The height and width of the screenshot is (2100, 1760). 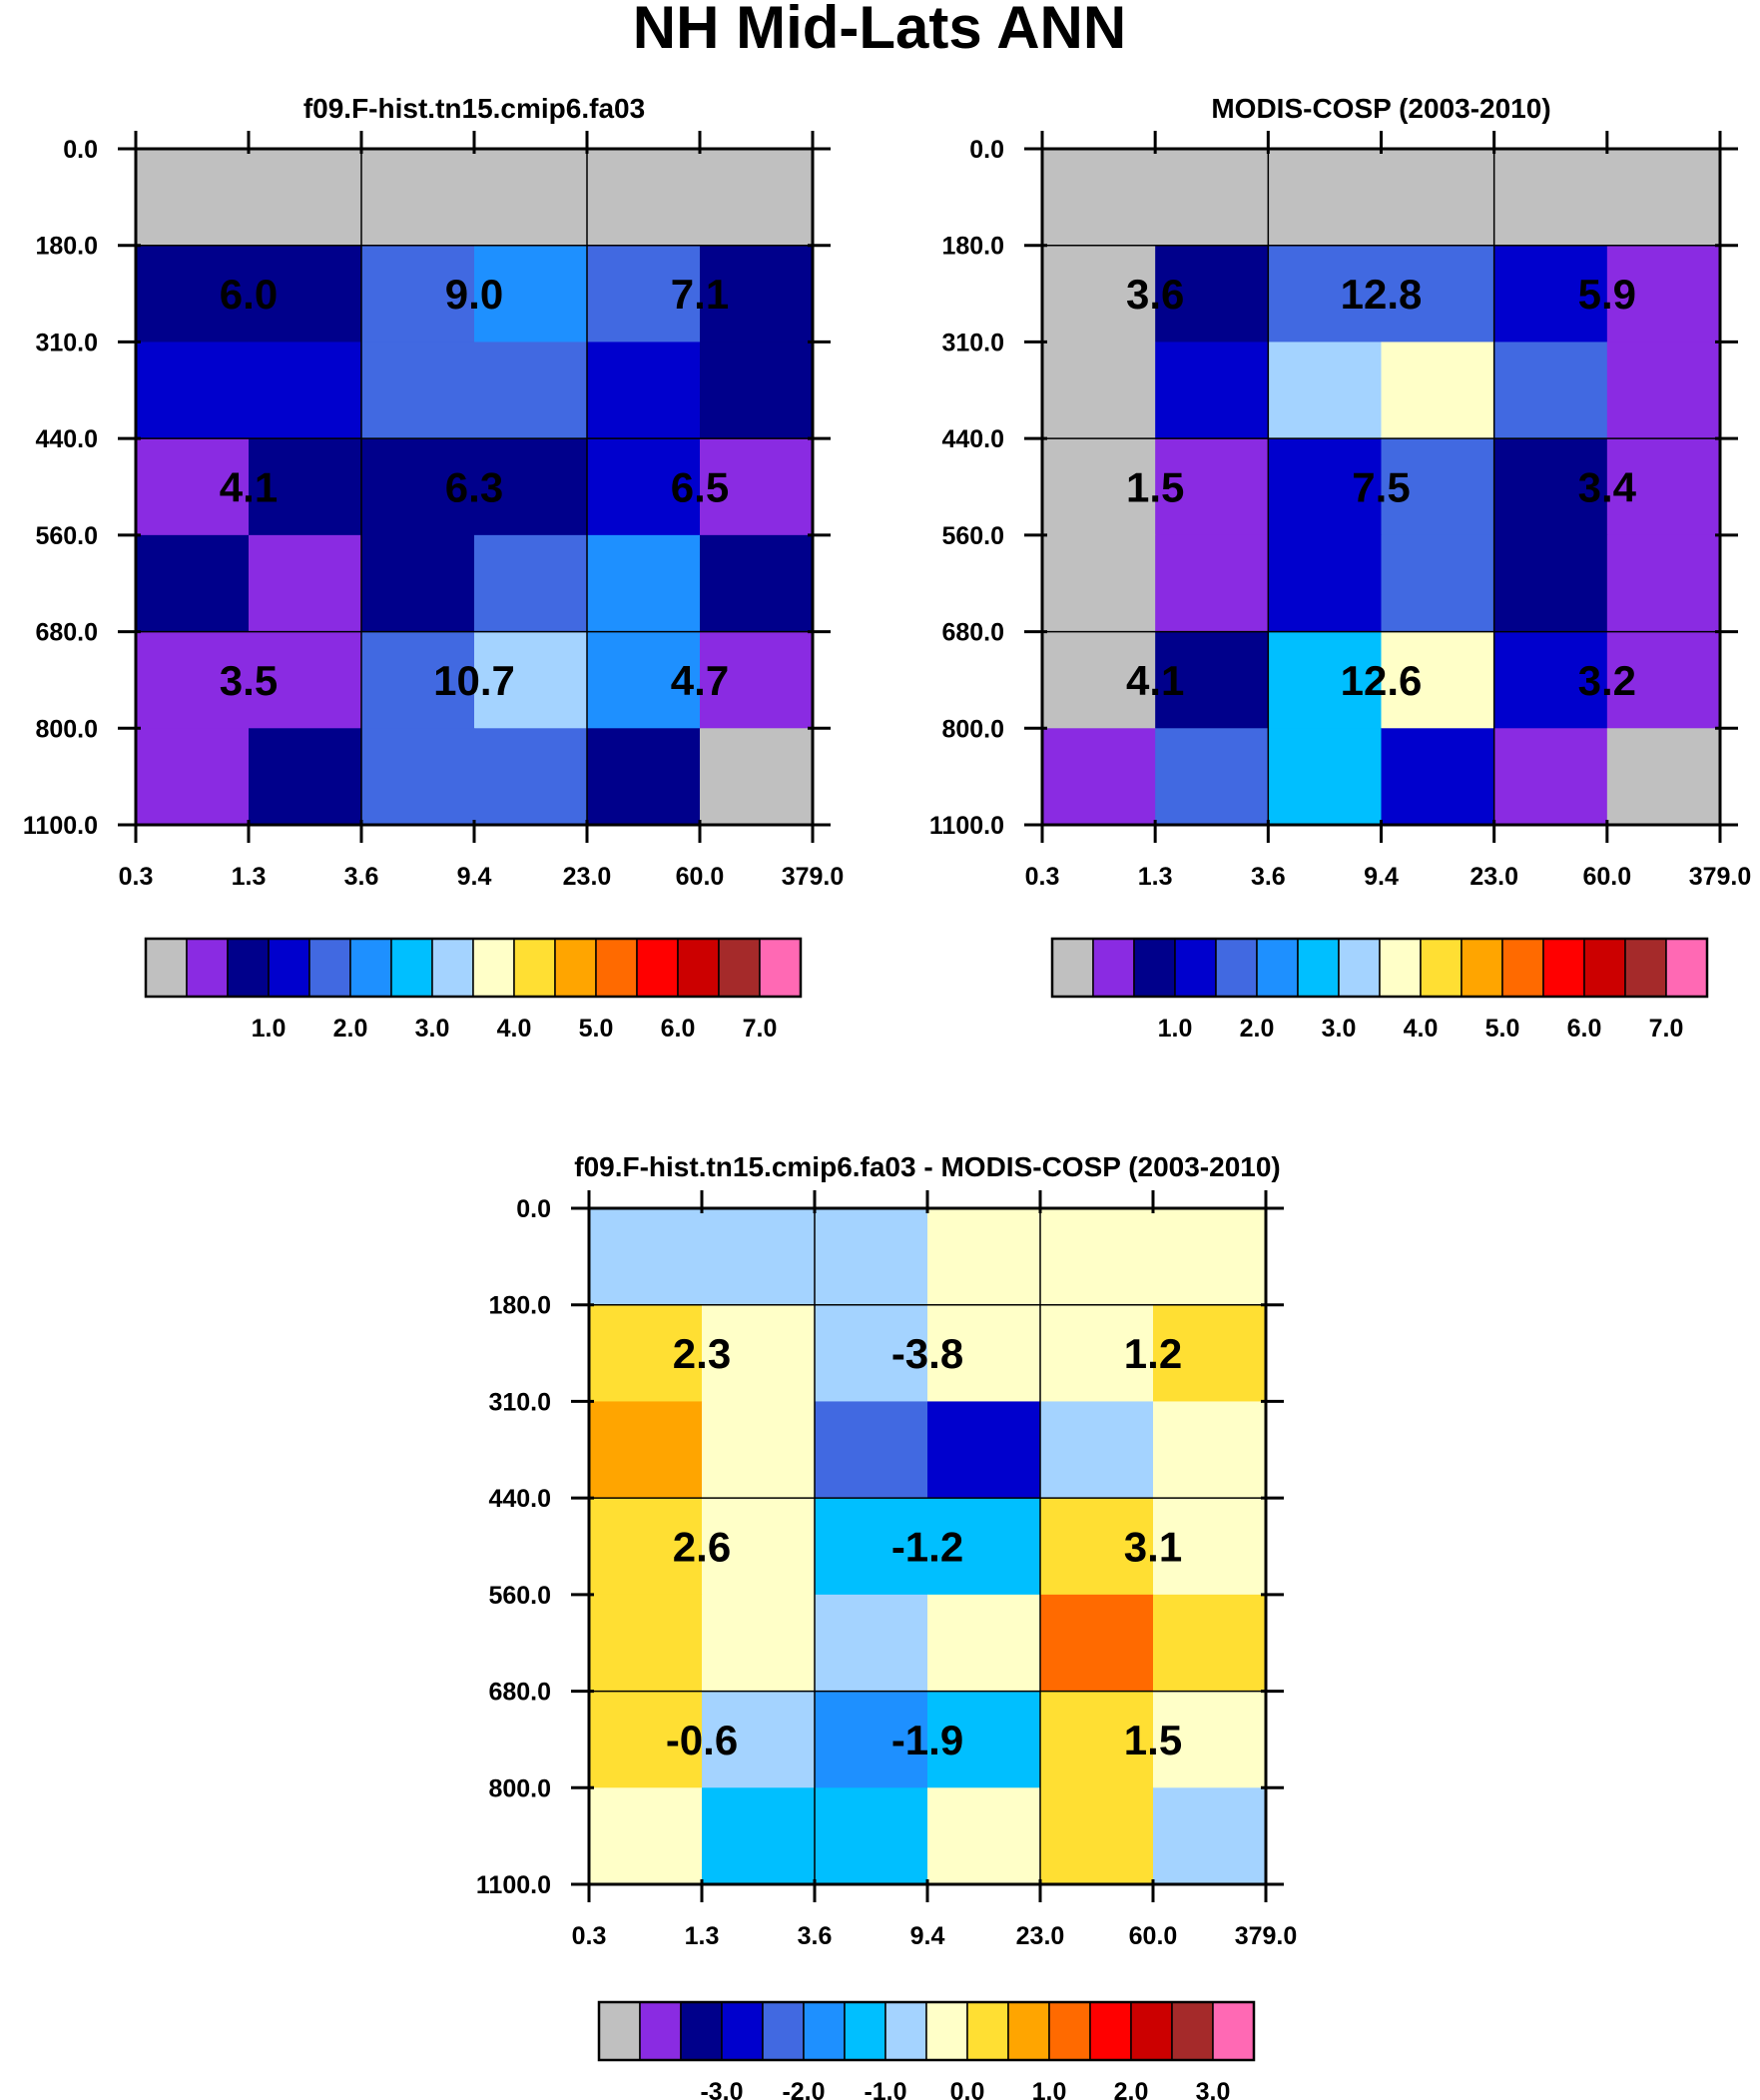 I want to click on y-tick-label: 310.0, so click(x=973, y=342).